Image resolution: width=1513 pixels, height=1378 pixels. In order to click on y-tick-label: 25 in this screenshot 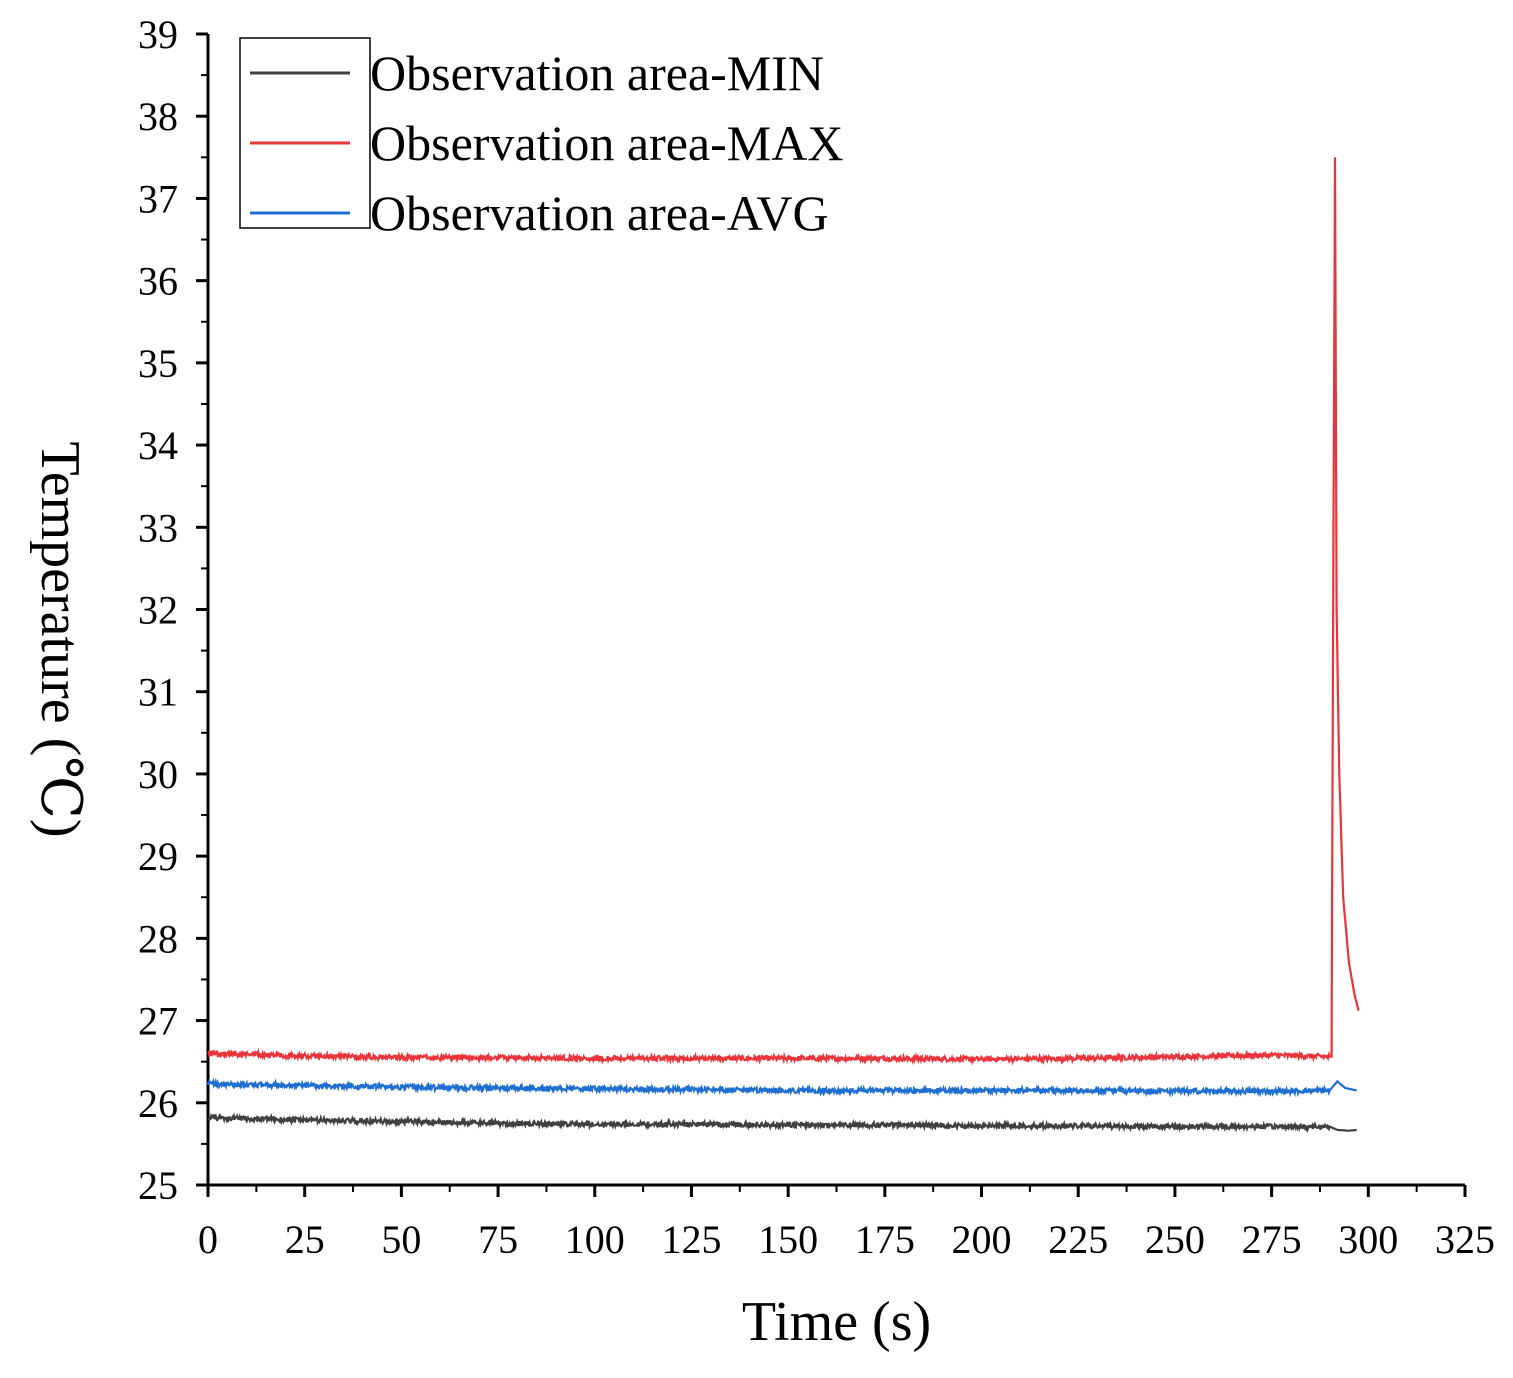, I will do `click(158, 1185)`.